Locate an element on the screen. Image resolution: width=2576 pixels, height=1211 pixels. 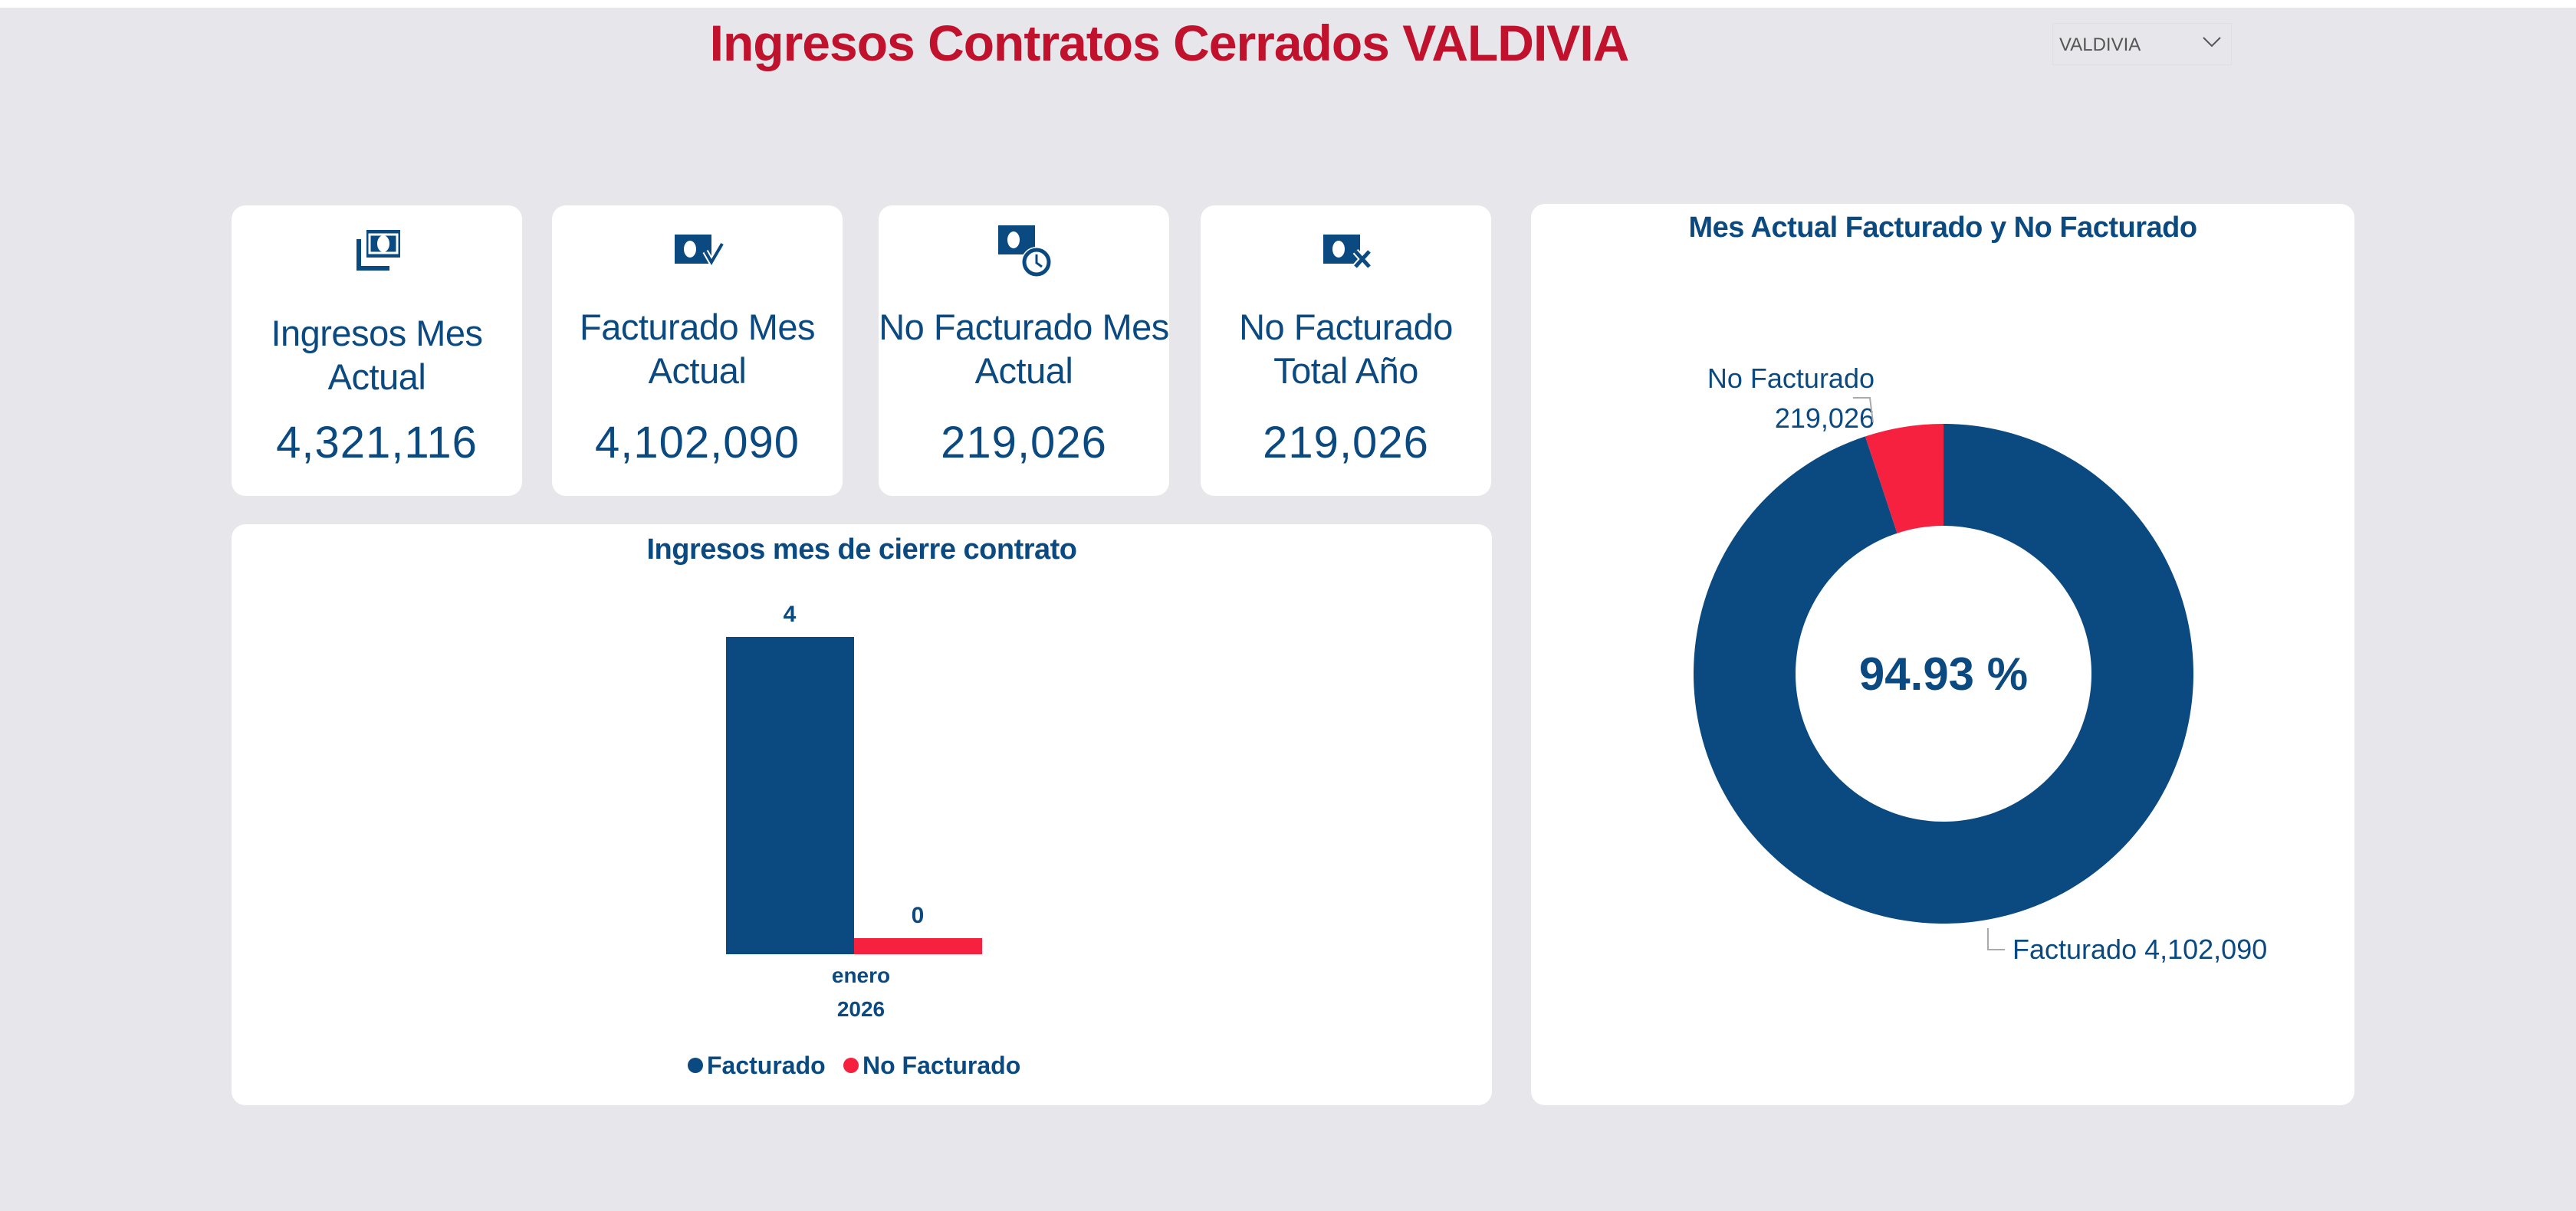
kpi-value: 4,321,116 is located at coordinates (377, 443).